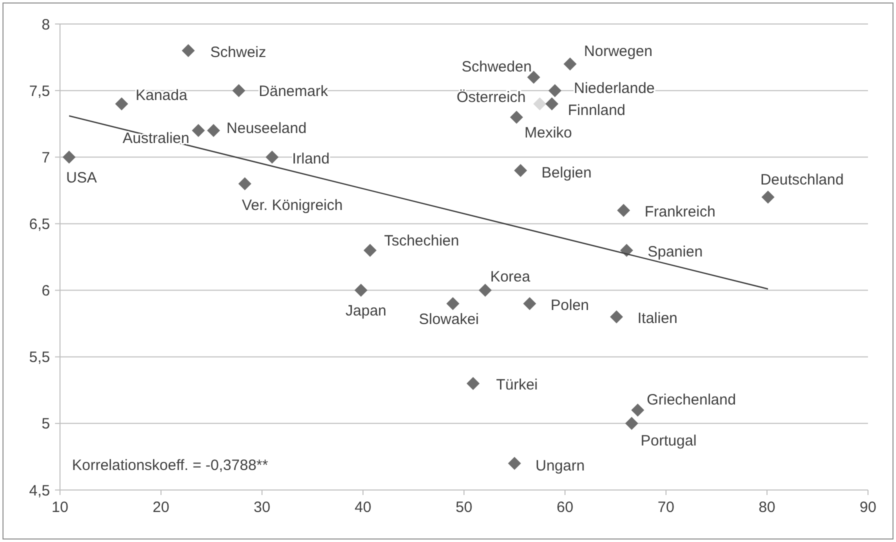  I want to click on y-tick-label: 5,5, so click(39, 357).